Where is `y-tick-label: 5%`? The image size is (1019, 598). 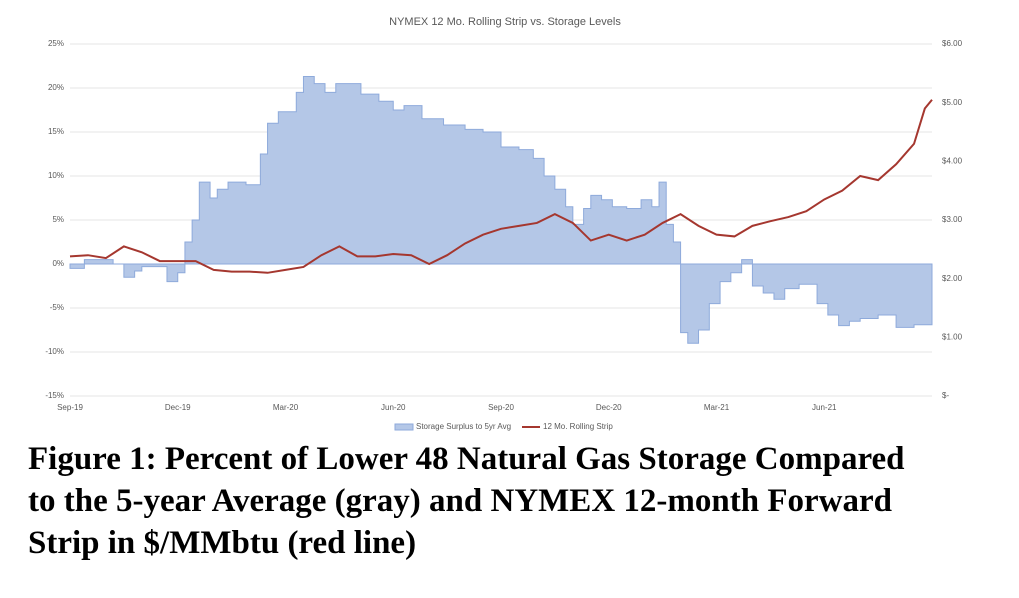
y-tick-label: 5% is located at coordinates (58, 219).